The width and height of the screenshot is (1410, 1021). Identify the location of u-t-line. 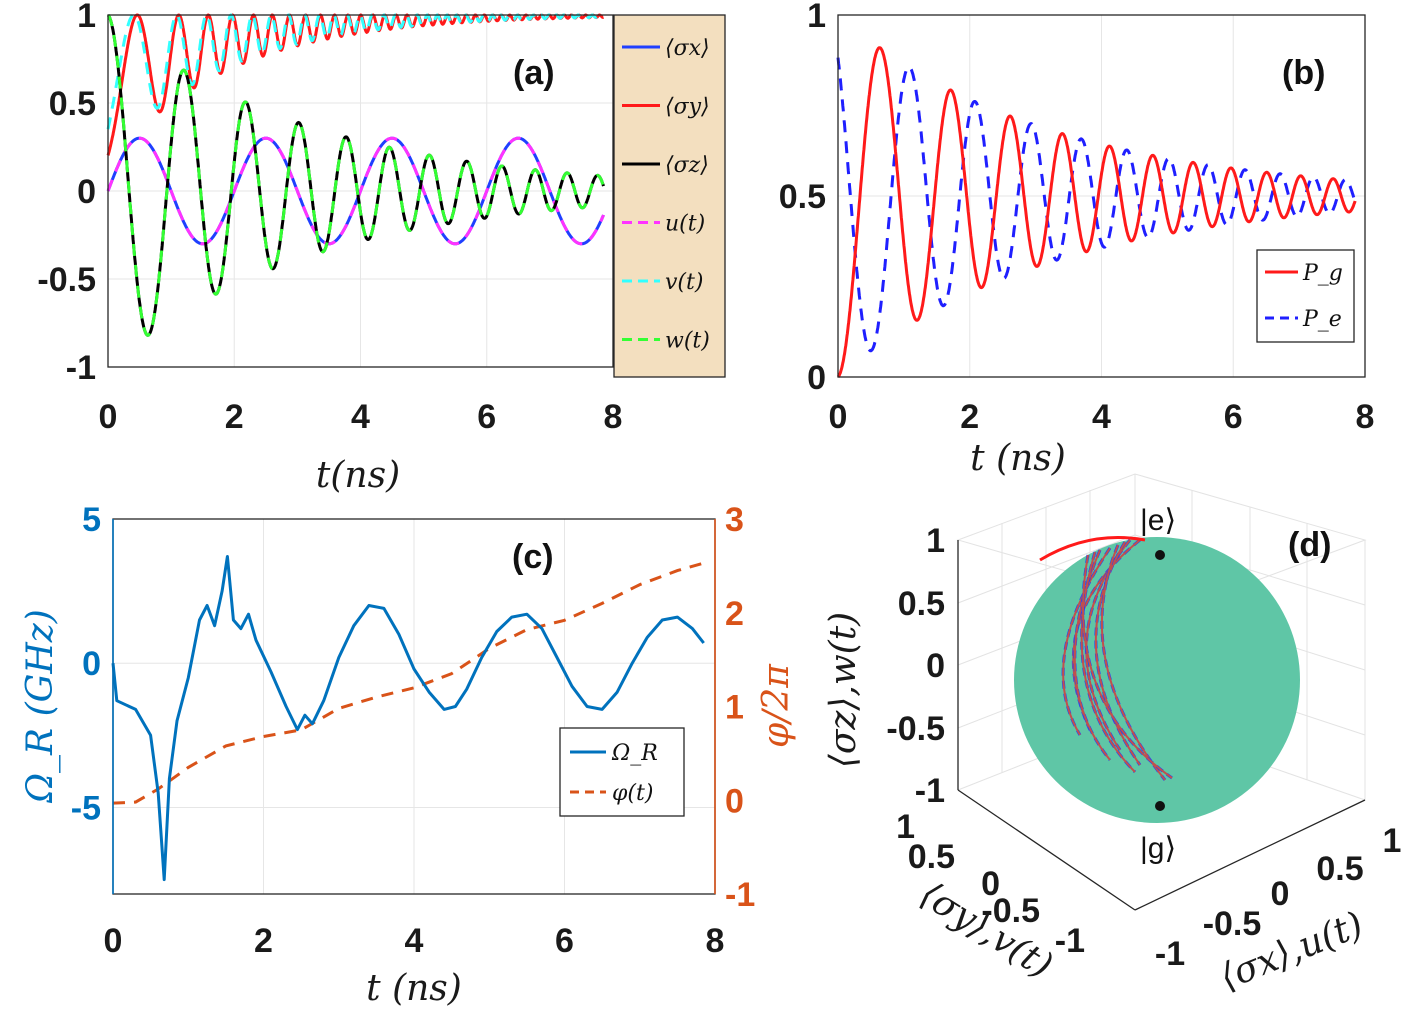
(355, 191).